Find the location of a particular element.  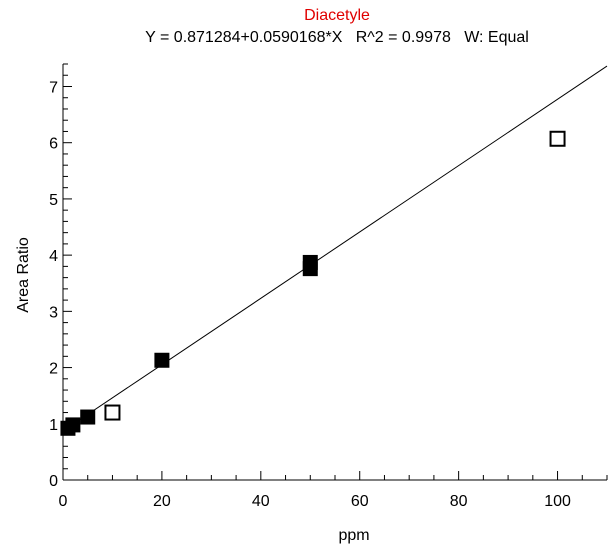

y-axis-label: Area Ratio is located at coordinates (23, 275).